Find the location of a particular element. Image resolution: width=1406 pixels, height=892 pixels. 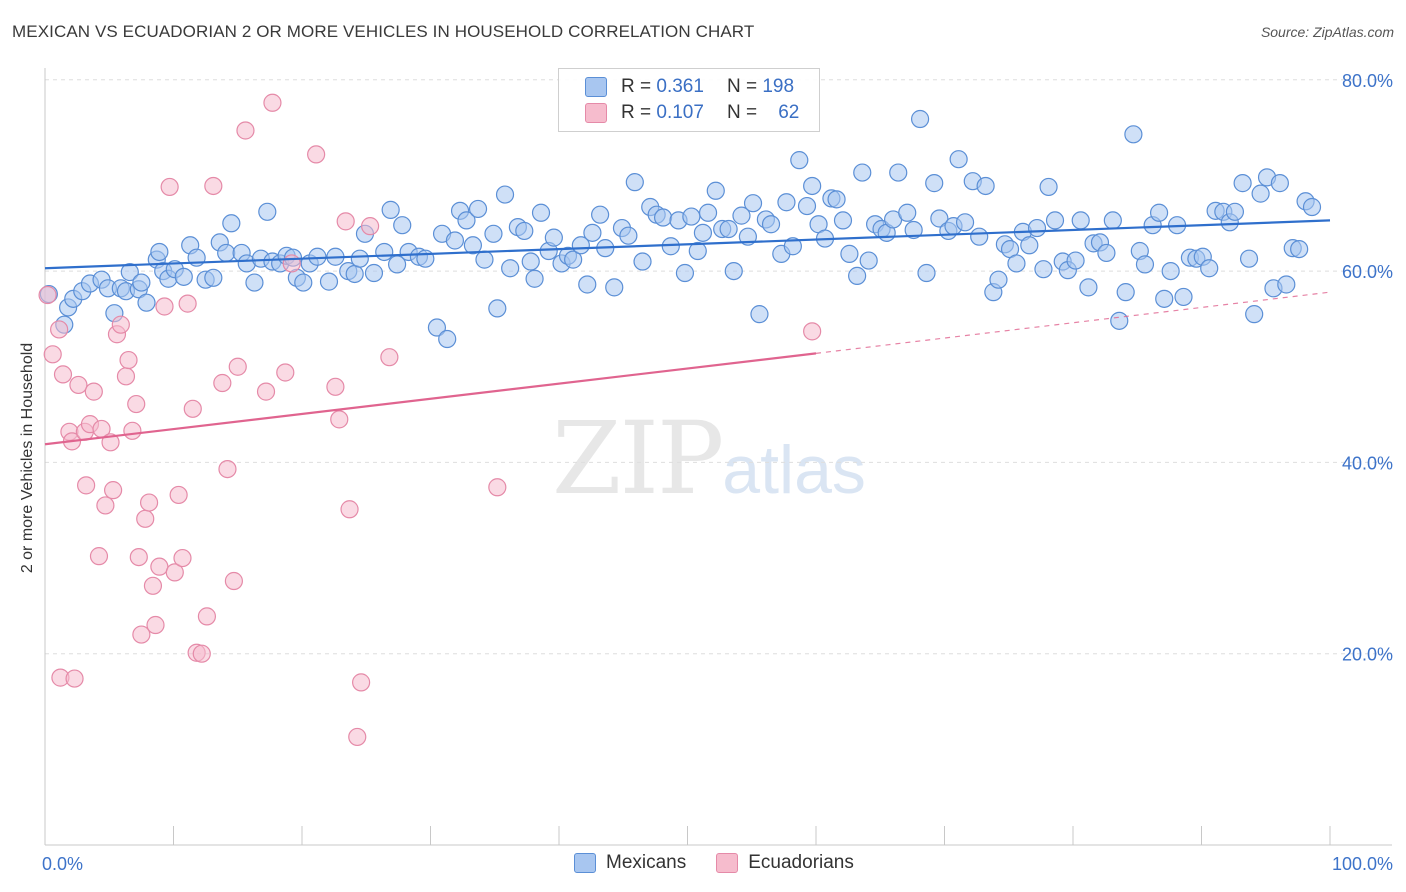

y-axis-label: 2 or more Vehicles in Household is located at coordinates (27, 458).